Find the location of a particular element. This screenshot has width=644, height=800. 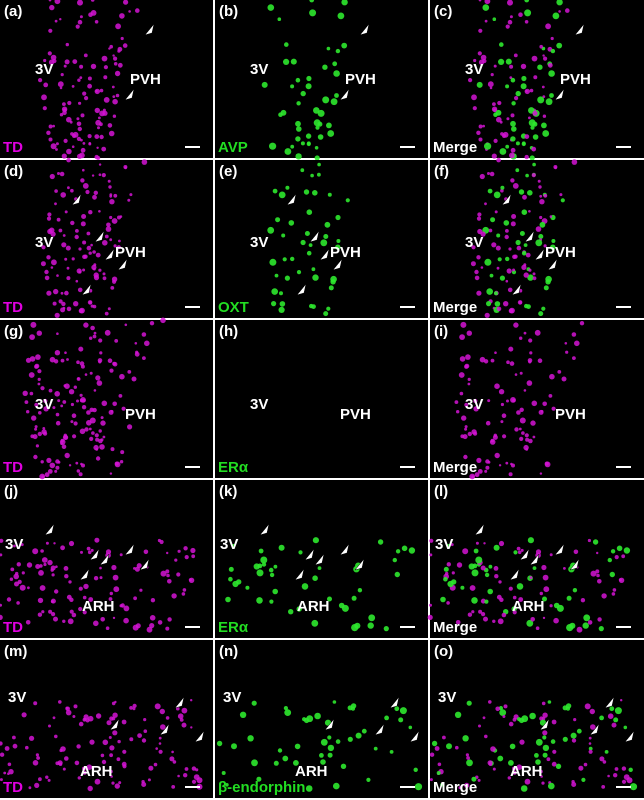

panel-letter: (b) is located at coordinates (228, 11).